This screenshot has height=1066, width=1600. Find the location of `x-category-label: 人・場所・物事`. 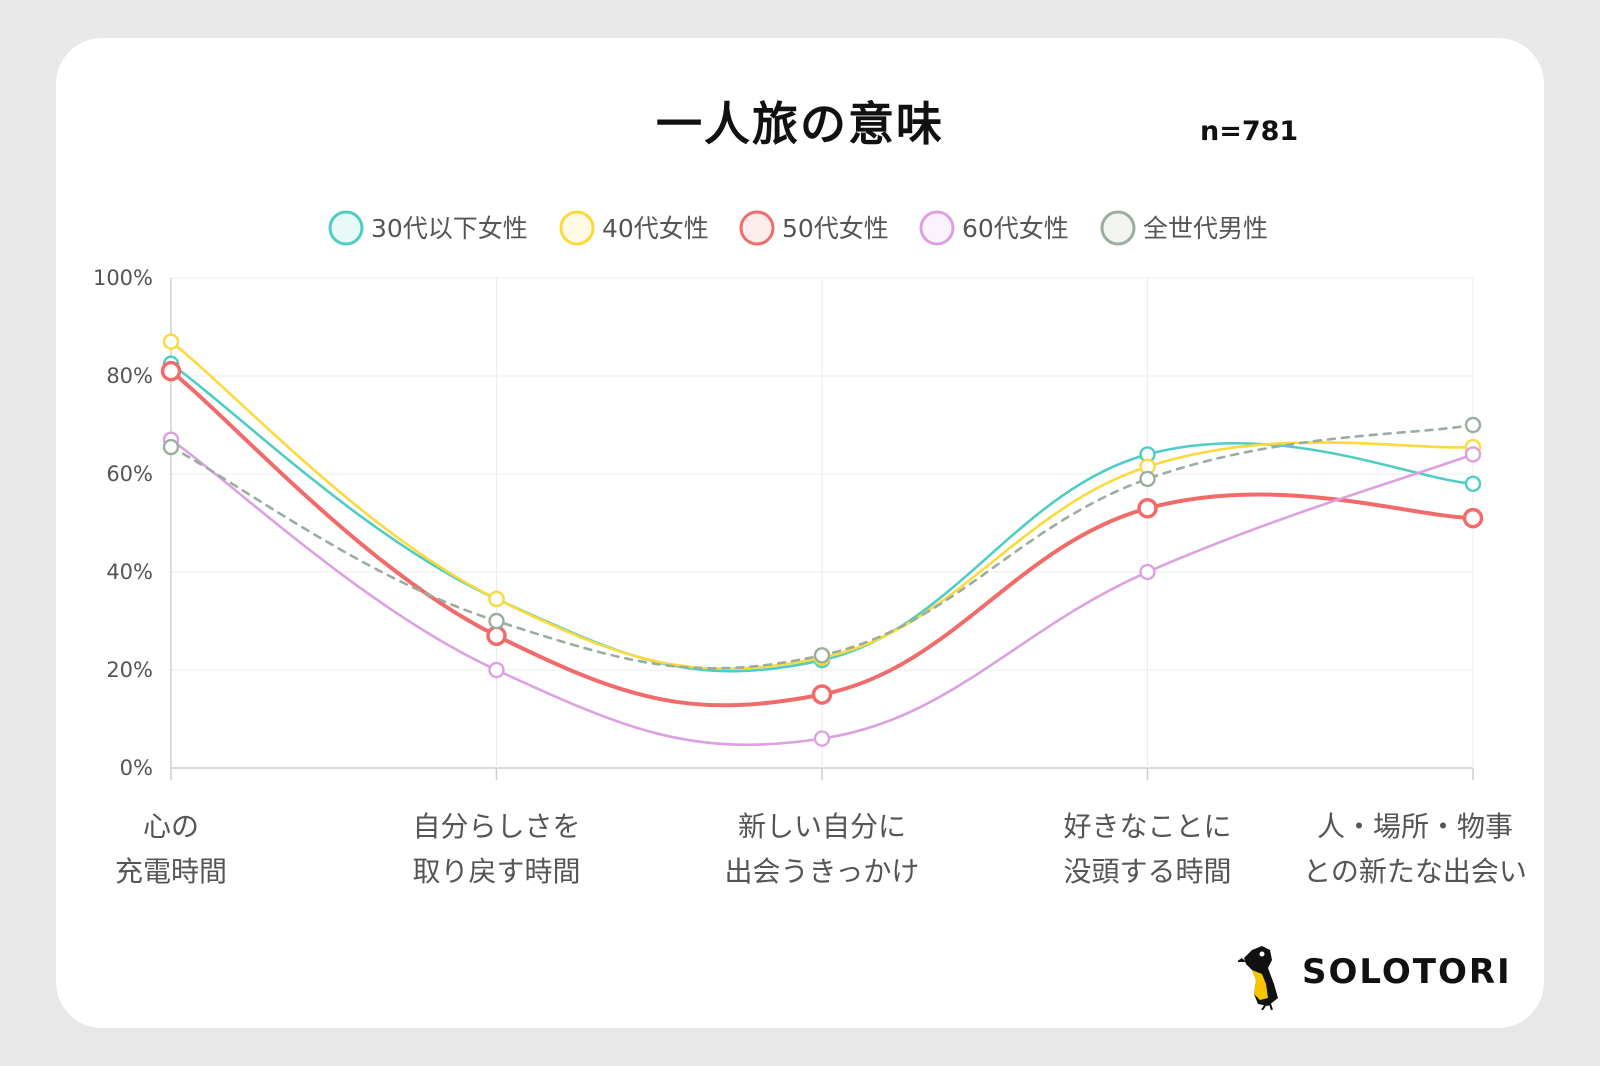

x-category-label: 人・場所・物事 is located at coordinates (1415, 826).